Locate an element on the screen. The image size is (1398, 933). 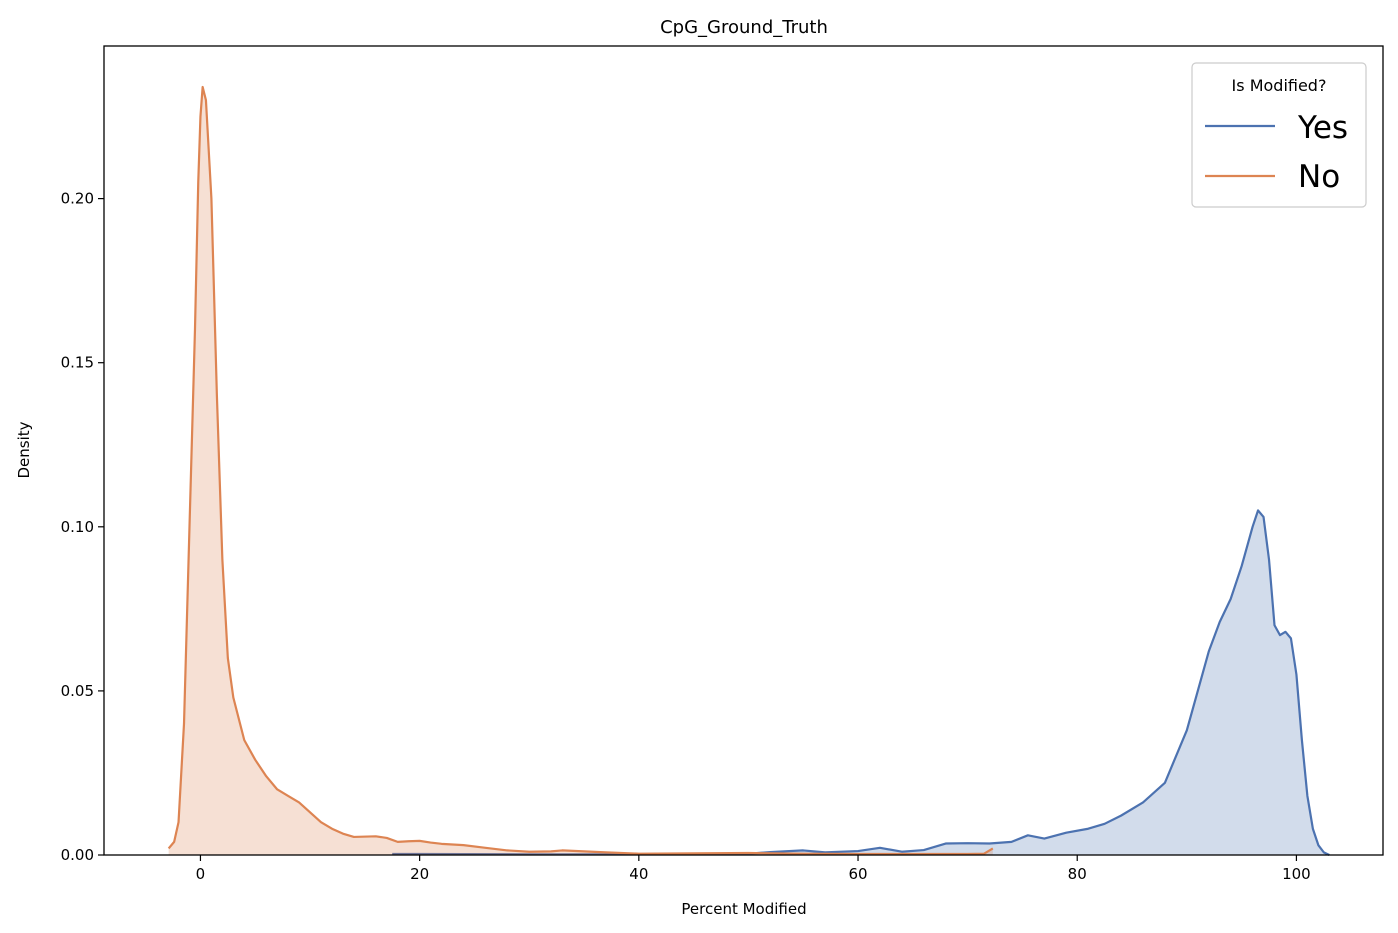
legend-title: Is Modified? is located at coordinates (1279, 85).